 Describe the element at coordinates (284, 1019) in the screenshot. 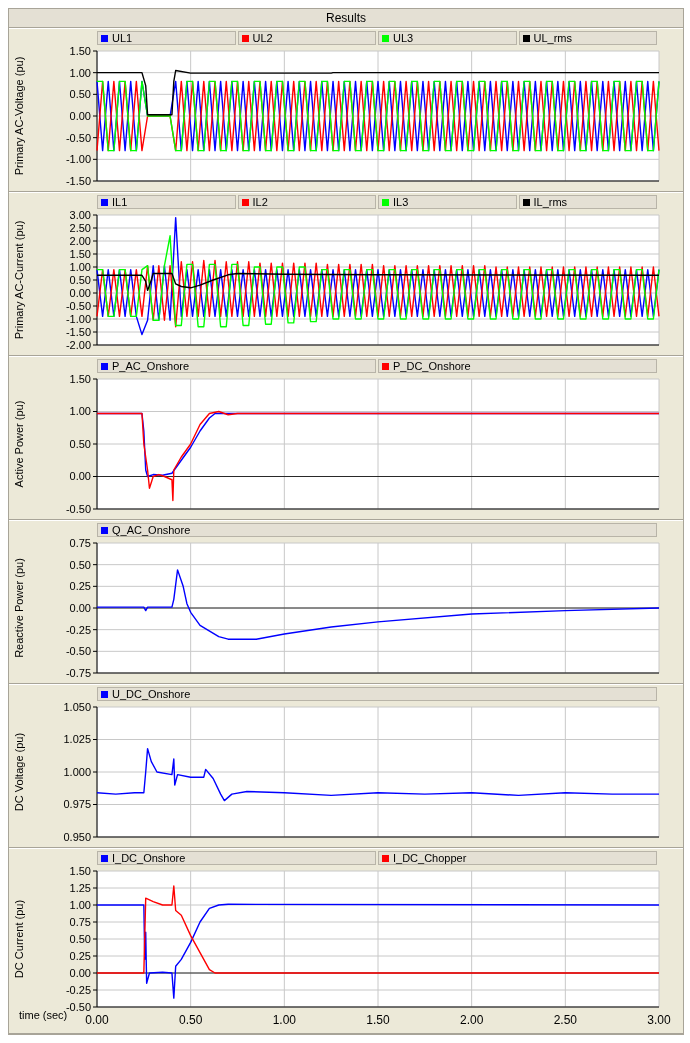

I see `x-tick-label: 1.00` at that location.